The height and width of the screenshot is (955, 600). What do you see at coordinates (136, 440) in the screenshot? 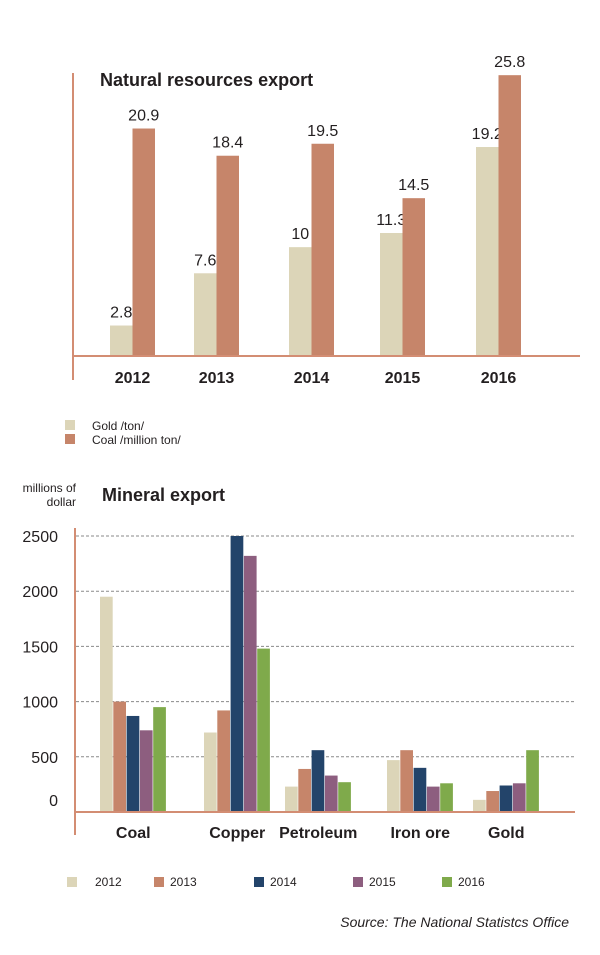
I see `legend-label-coal: Coal /million ton/` at bounding box center [136, 440].